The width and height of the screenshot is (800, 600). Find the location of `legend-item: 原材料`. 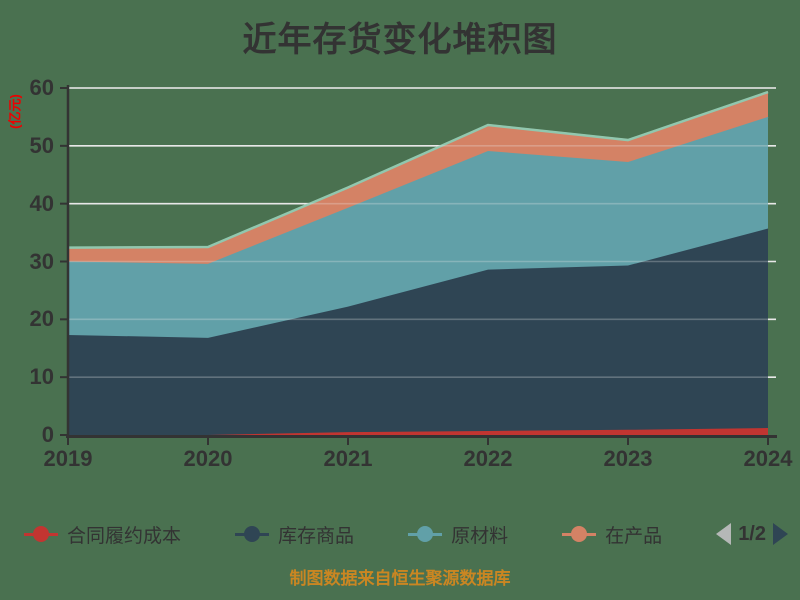

legend-item: 原材料 is located at coordinates (458, 534).